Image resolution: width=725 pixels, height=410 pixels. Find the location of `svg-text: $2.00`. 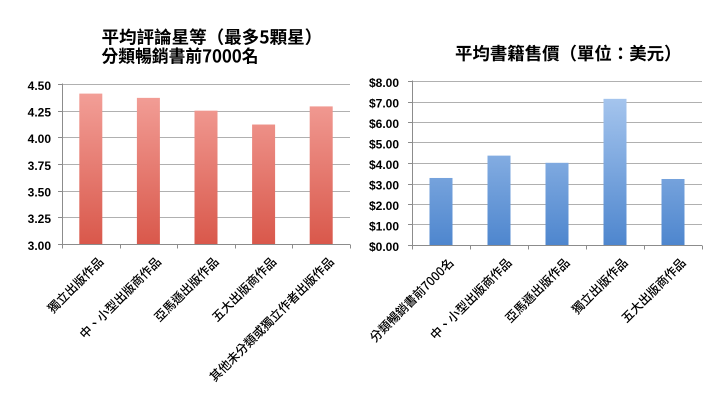

svg-text: $2.00 is located at coordinates (384, 206).